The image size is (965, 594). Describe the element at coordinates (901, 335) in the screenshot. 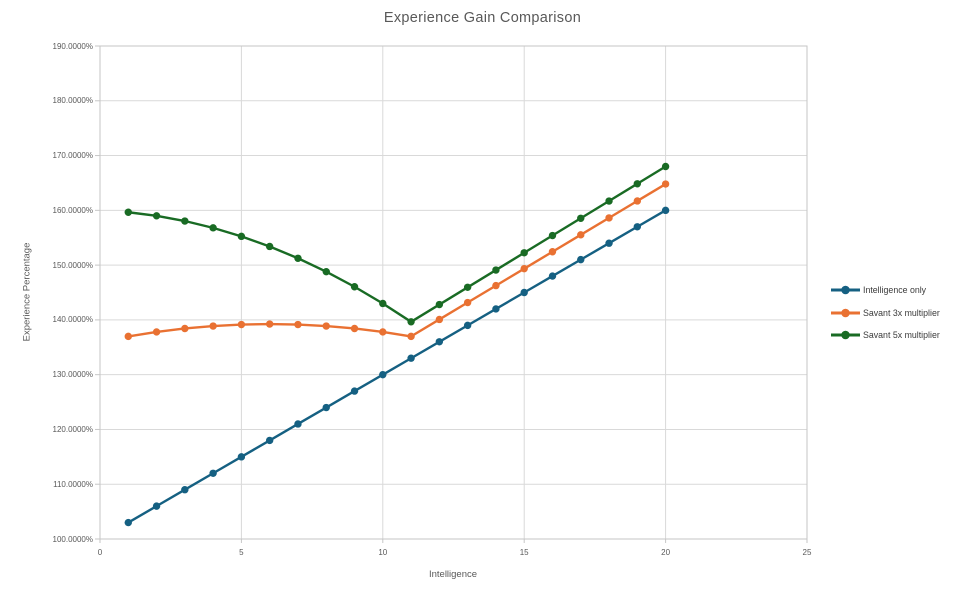

I see `legend-label: Savant 5x multiplier` at that location.